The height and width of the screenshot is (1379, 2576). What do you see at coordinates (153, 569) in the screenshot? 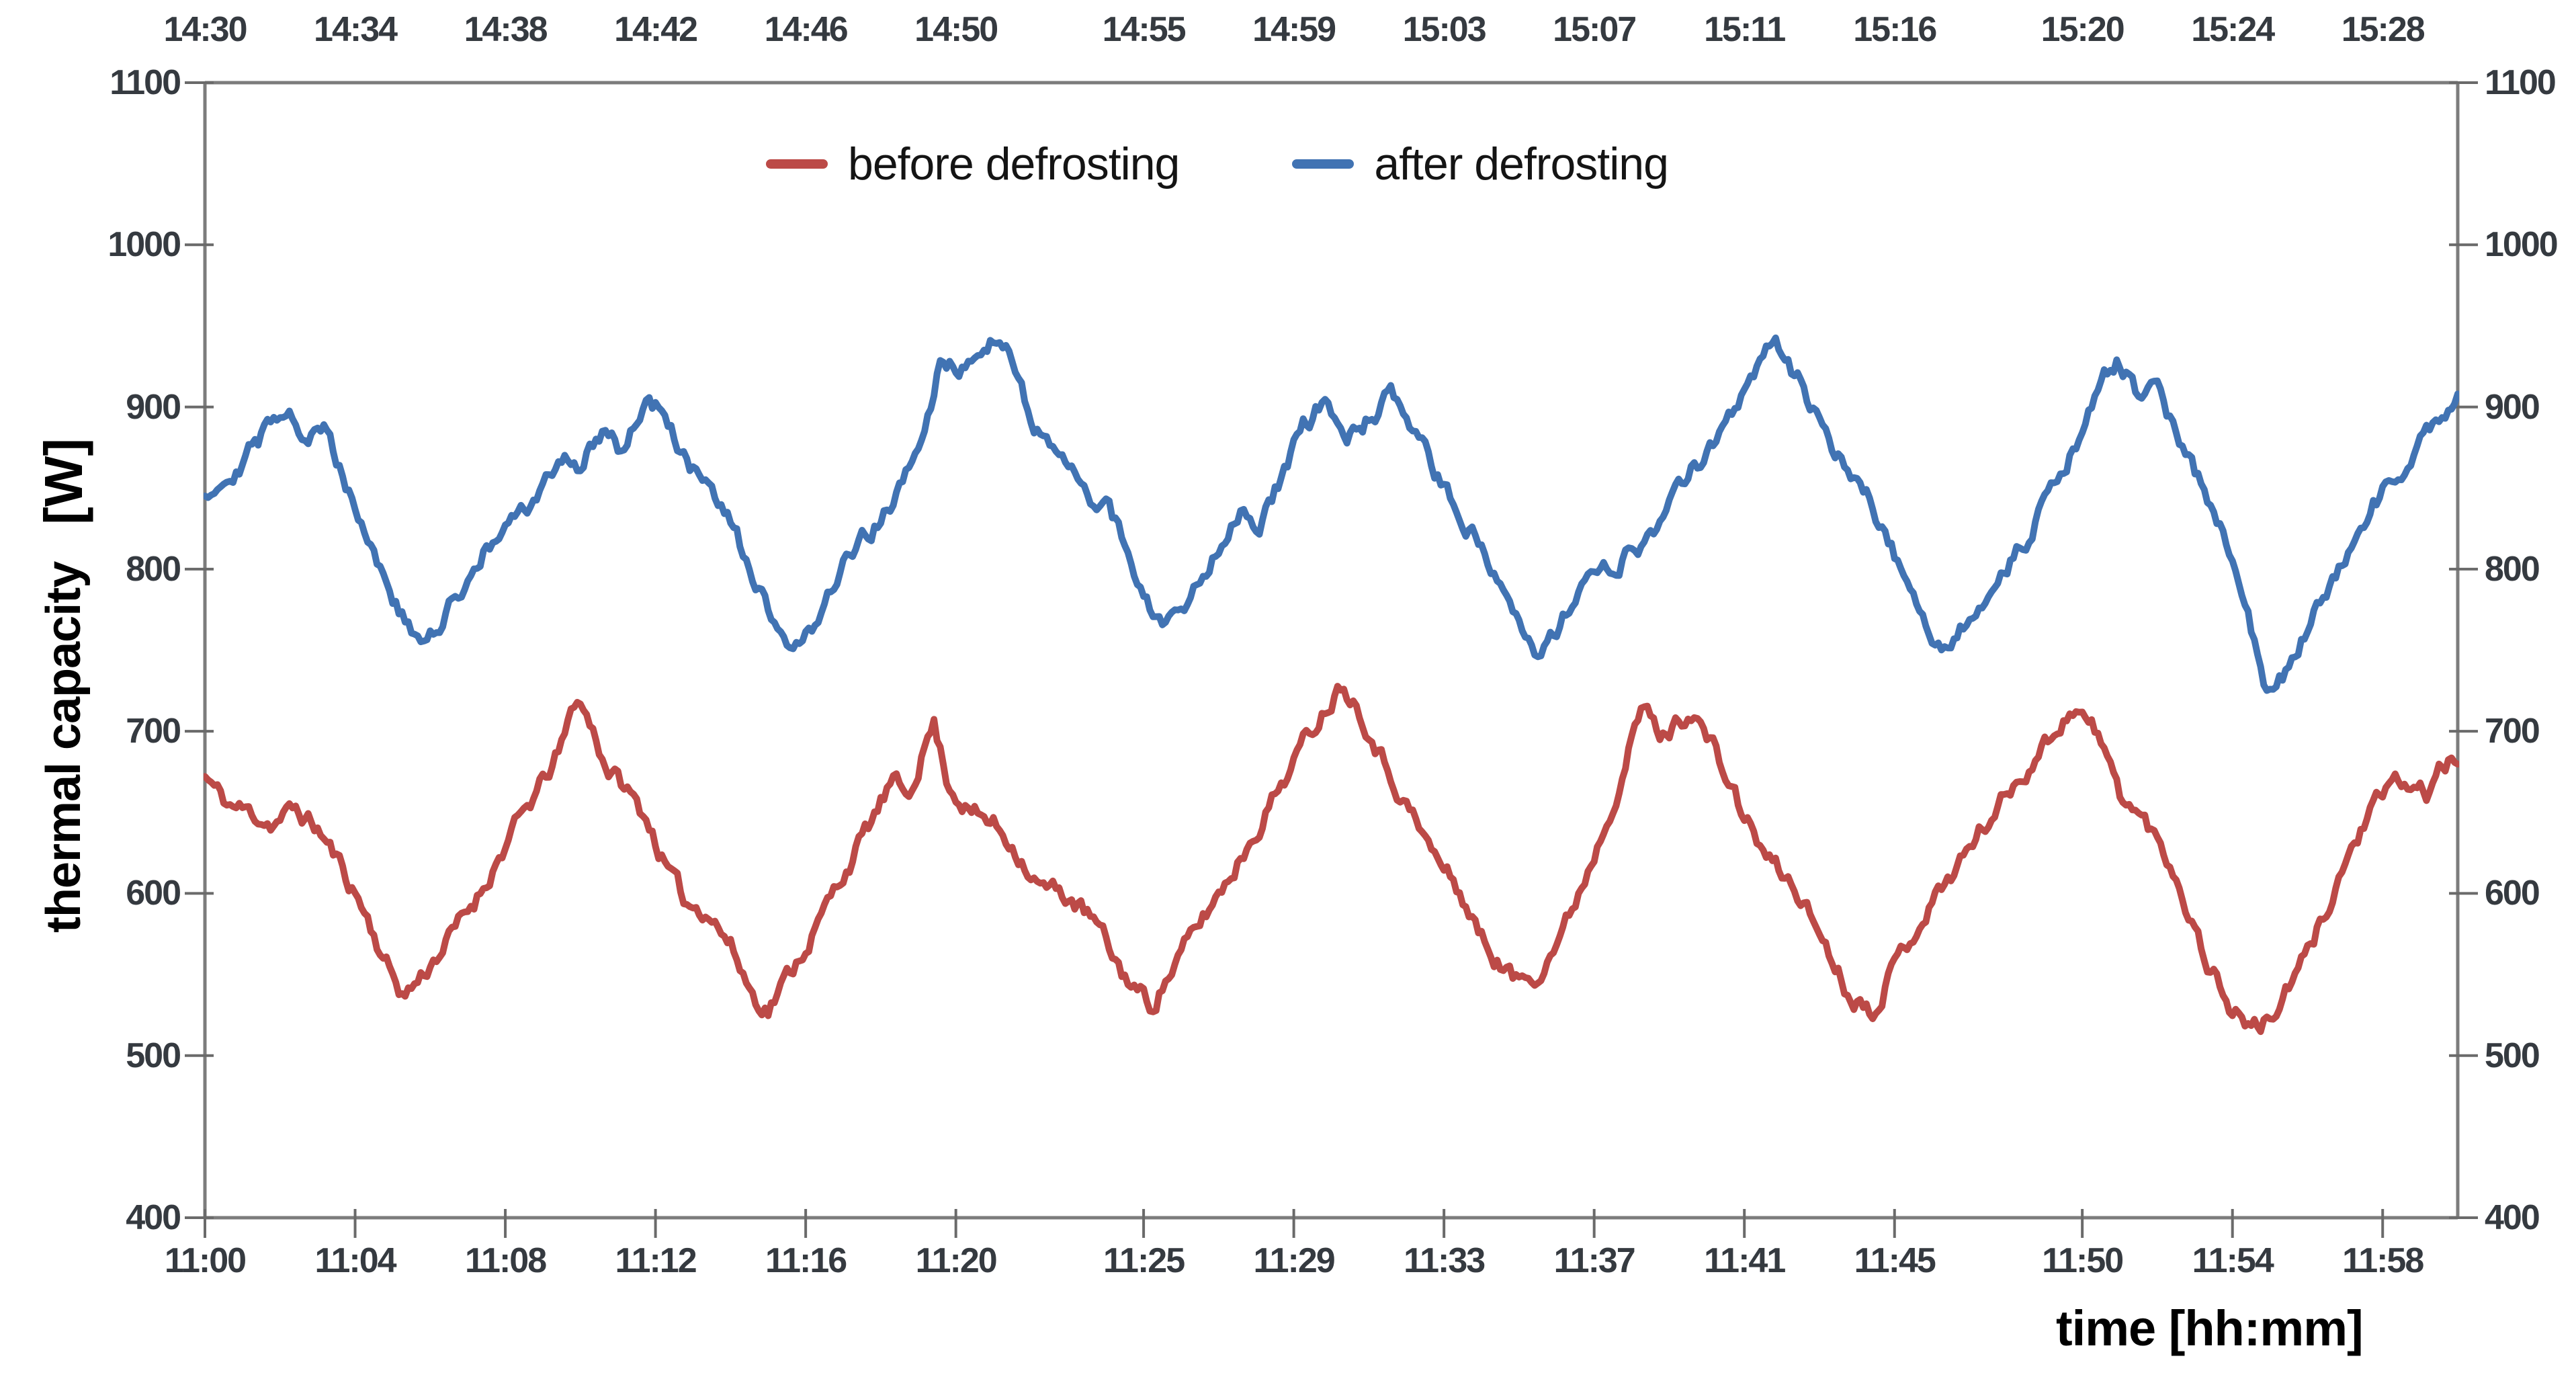
I see `left-axis-tick-label: 800` at bounding box center [153, 569].